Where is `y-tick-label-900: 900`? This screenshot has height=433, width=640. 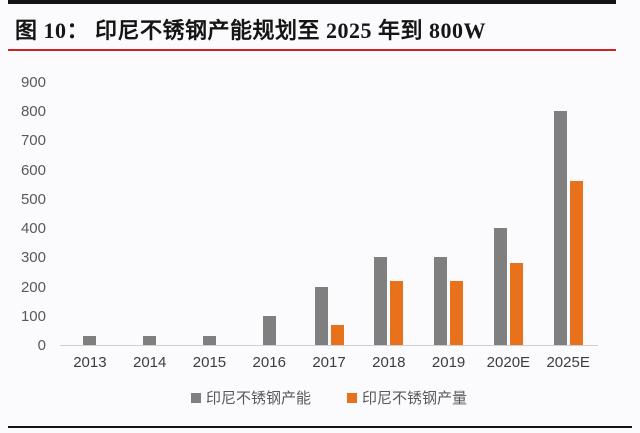
y-tick-label-900: 900 is located at coordinates (33, 82).